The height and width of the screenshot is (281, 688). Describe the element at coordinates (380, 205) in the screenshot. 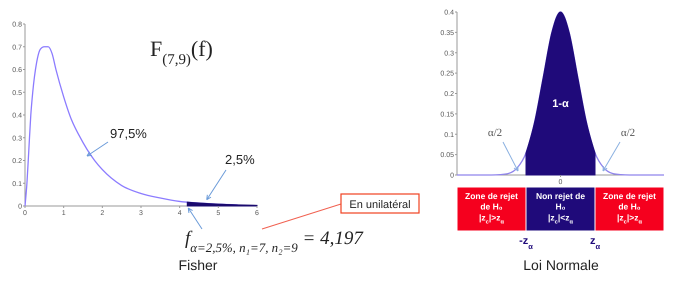

I see `text: En unilatéral` at that location.